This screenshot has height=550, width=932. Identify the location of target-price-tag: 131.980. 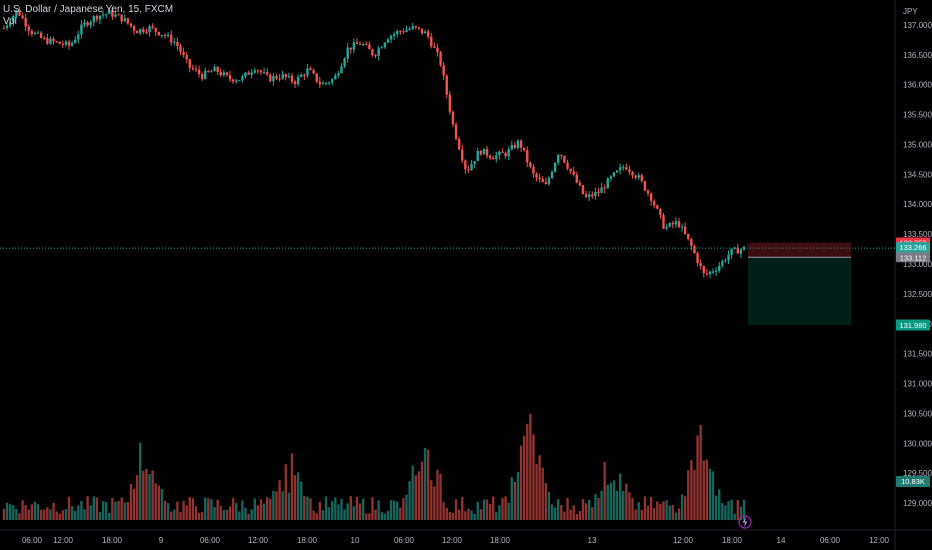
(912, 325).